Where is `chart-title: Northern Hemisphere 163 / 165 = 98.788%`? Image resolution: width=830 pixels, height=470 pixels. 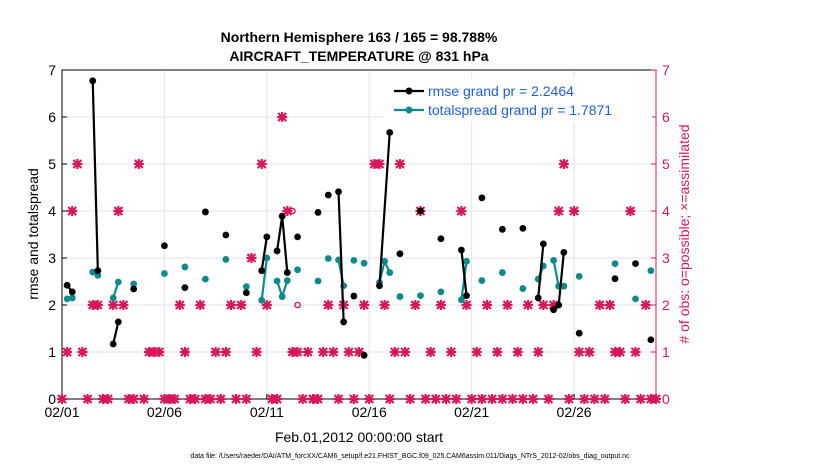 chart-title: Northern Hemisphere 163 / 165 = 98.788% is located at coordinates (359, 37).